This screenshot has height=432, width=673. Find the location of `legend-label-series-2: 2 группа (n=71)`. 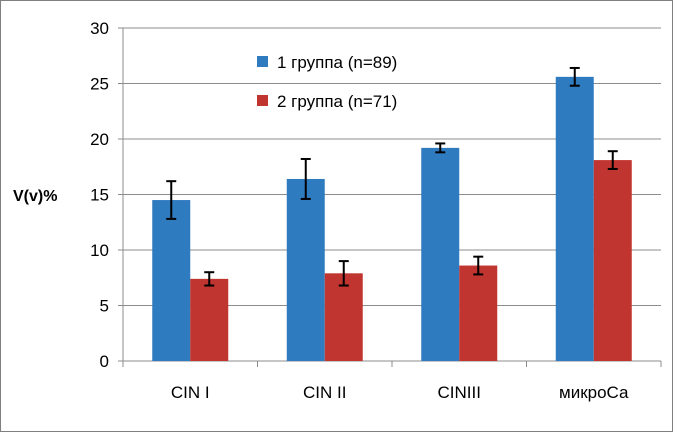

legend-label-series-2: 2 группа (n=71) is located at coordinates (337, 101).